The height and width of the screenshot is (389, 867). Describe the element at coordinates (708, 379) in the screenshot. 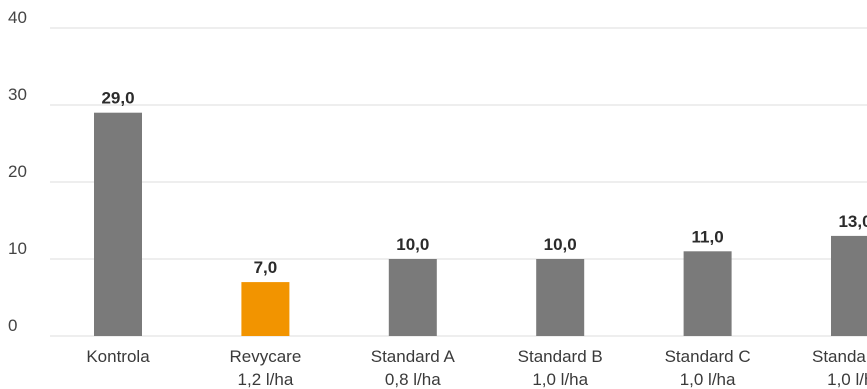

I see `category-label-4-line-2: 1,0 l/ha` at that location.